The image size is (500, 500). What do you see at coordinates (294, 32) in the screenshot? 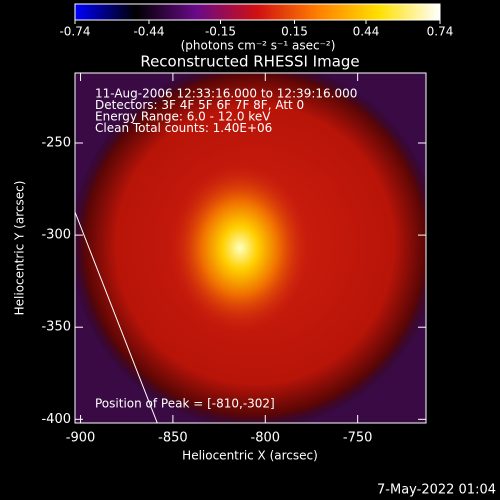
I see `colorbar-tick-label: 0.15` at bounding box center [294, 32].